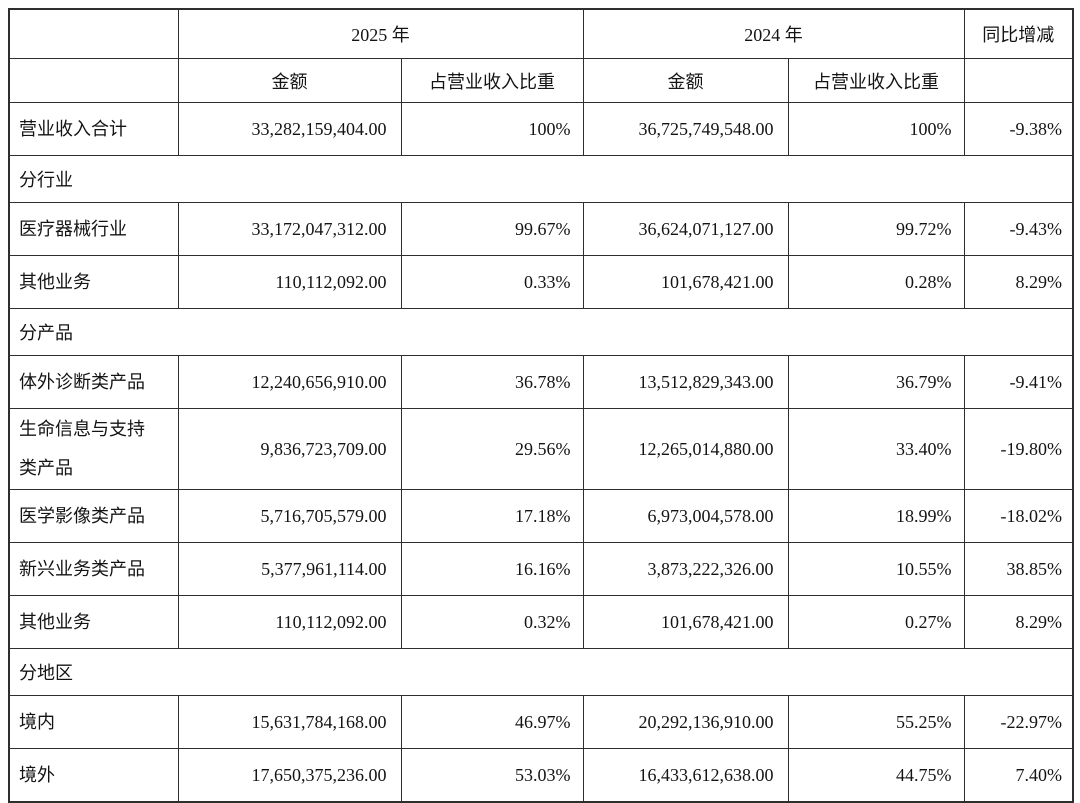 This screenshot has width=1080, height=803. I want to click on yoy-cell: -22.97%, so click(1018, 722).